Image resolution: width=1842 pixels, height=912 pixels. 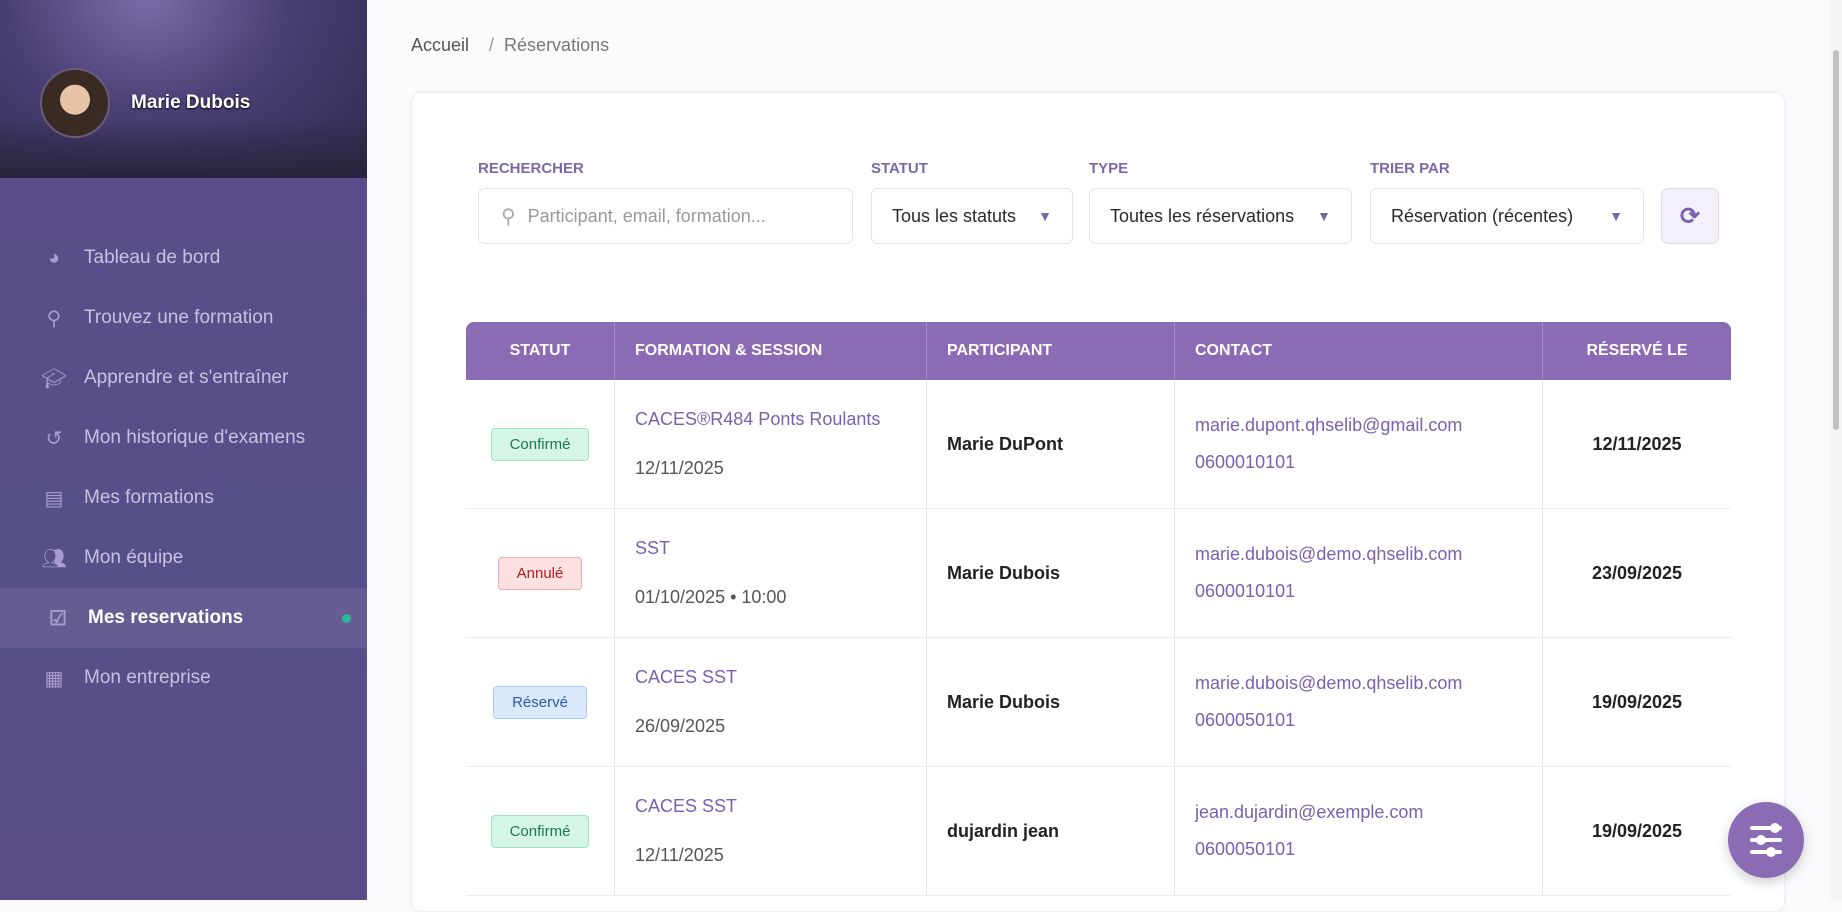 What do you see at coordinates (179, 317) in the screenshot?
I see `sidebar-item-label: Trouvez une formation` at bounding box center [179, 317].